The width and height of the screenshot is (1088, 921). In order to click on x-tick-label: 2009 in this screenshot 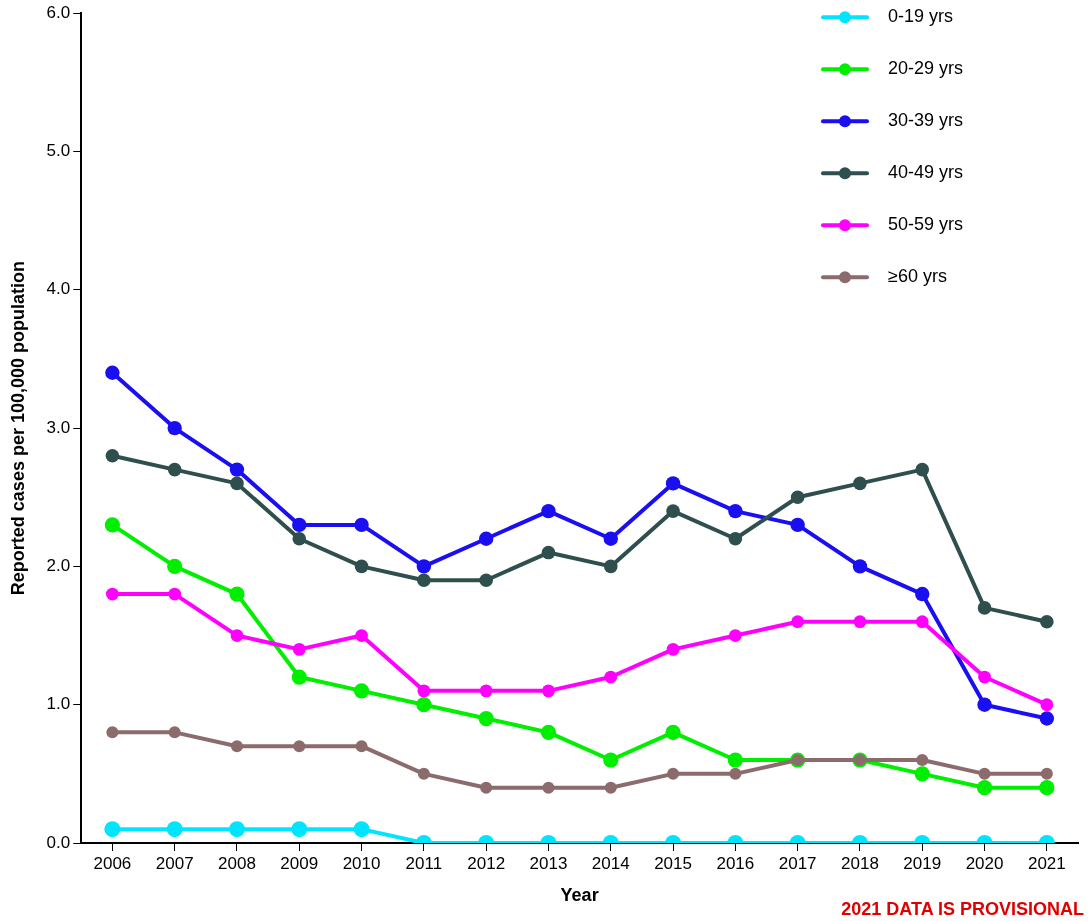, I will do `click(299, 863)`.